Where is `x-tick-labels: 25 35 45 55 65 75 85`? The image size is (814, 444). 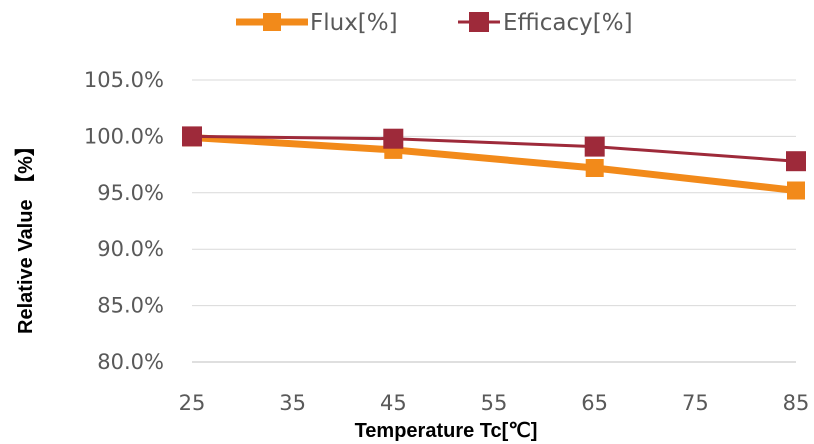 x-tick-labels: 25 35 45 55 65 75 85 is located at coordinates (494, 403).